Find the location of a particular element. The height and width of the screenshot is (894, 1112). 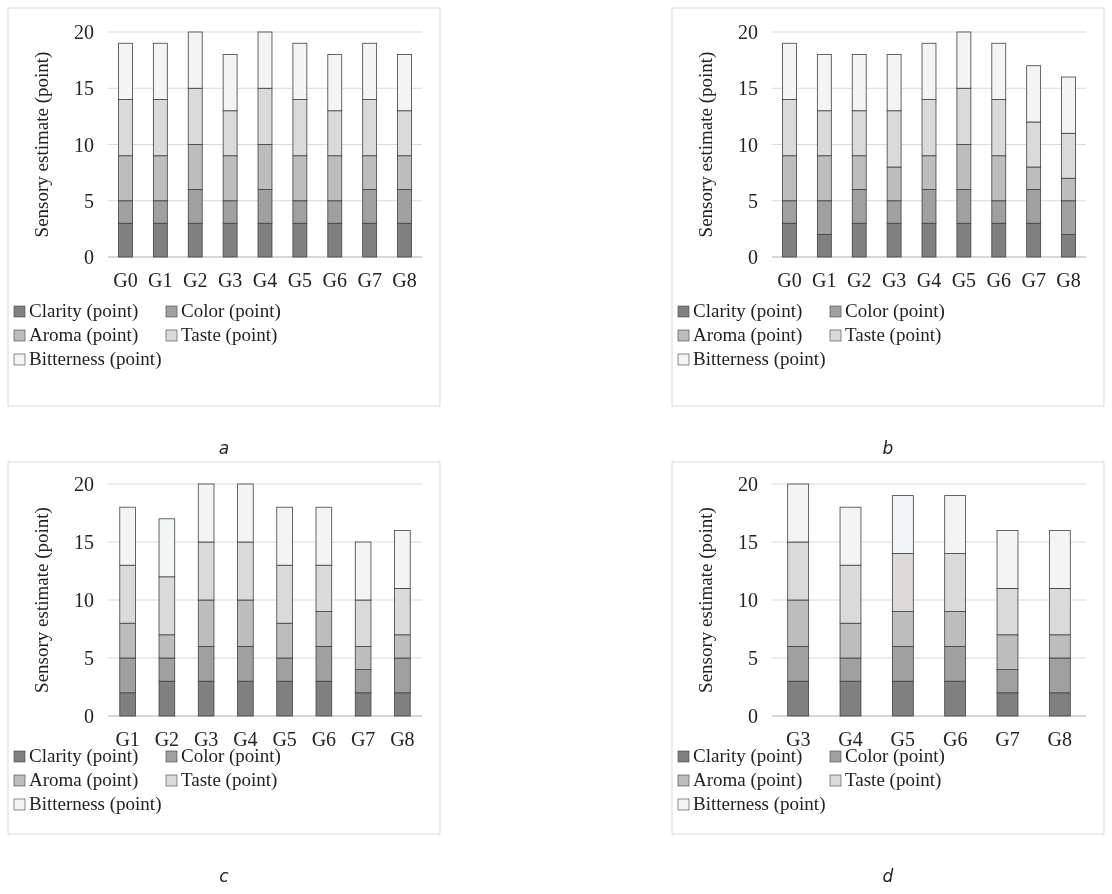

text: c is located at coordinates (224, 876).